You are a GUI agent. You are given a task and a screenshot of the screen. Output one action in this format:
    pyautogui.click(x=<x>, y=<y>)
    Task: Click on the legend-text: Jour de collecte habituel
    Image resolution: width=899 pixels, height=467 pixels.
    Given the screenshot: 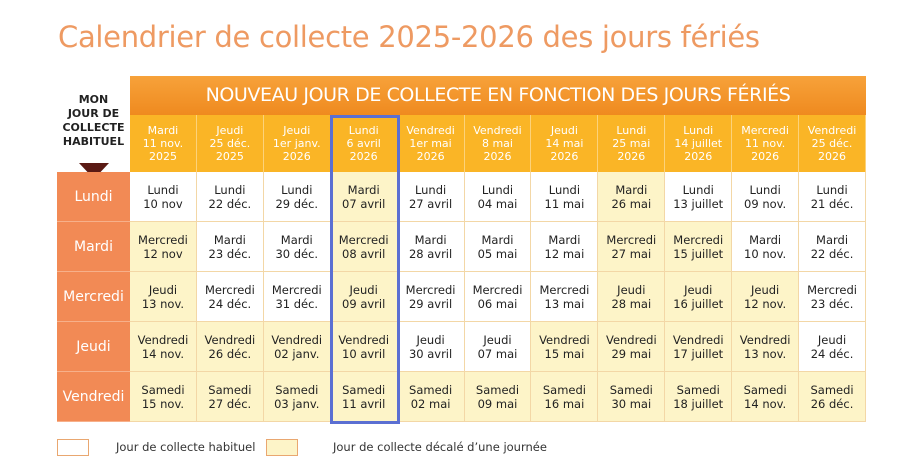 What is the action you would take?
    pyautogui.click(x=186, y=447)
    